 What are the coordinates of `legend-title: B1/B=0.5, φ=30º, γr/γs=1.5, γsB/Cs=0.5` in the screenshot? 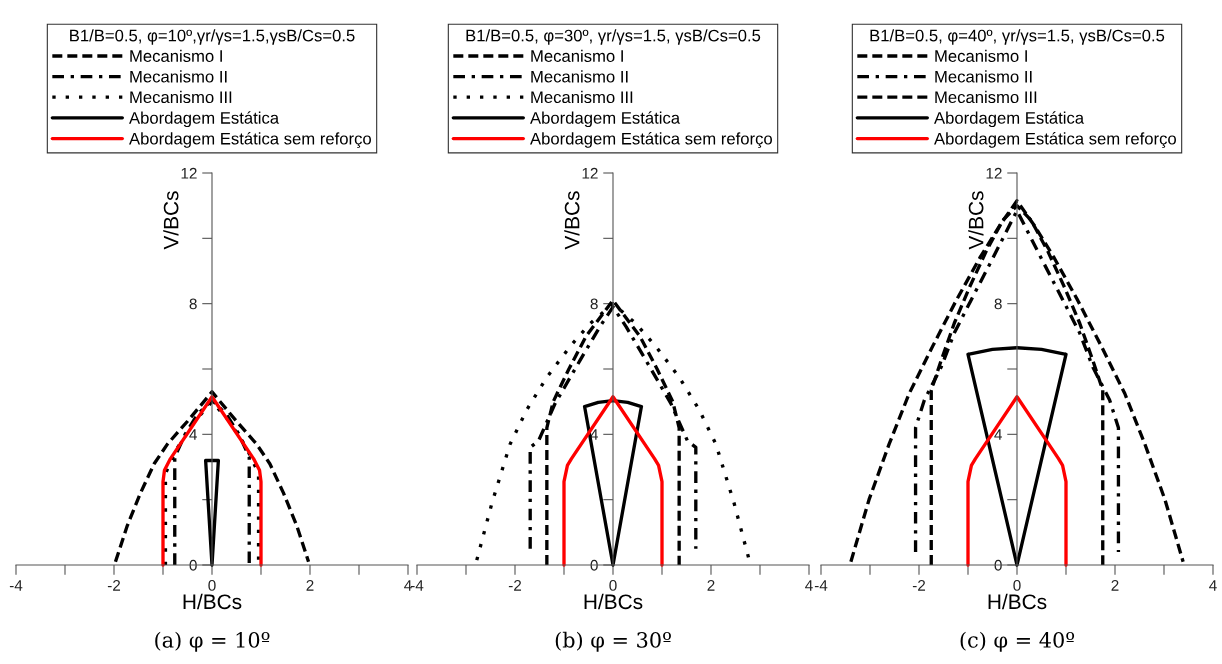 It's located at (613, 37).